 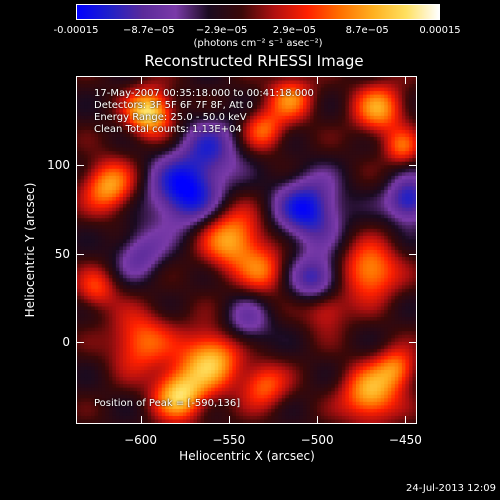 What do you see at coordinates (317, 440) in the screenshot?
I see `x-tick-label: −500` at bounding box center [317, 440].